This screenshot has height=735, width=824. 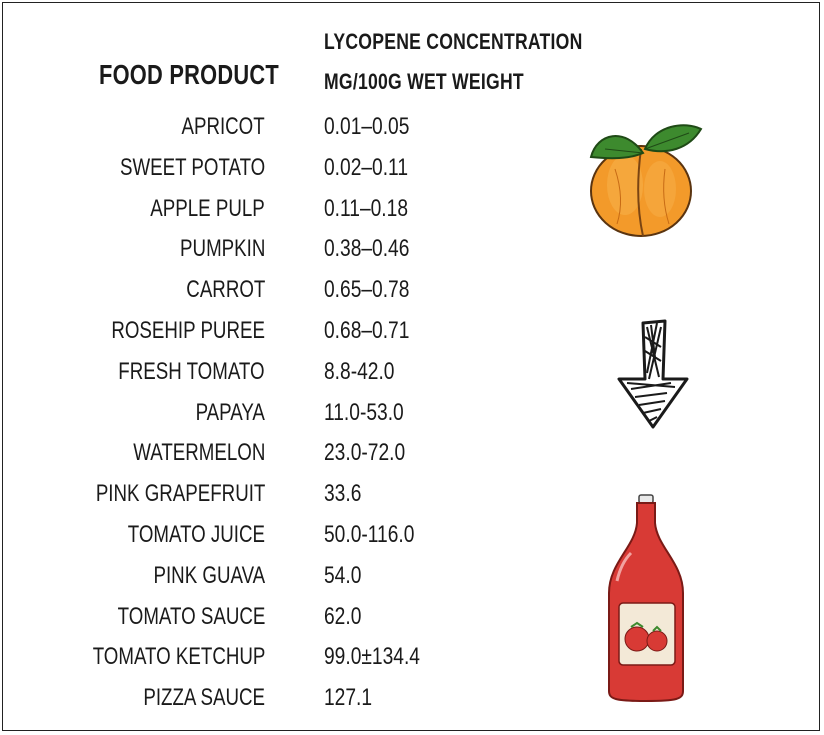 What do you see at coordinates (372, 657) in the screenshot?
I see `lycopene-value: 99.0±134.4` at bounding box center [372, 657].